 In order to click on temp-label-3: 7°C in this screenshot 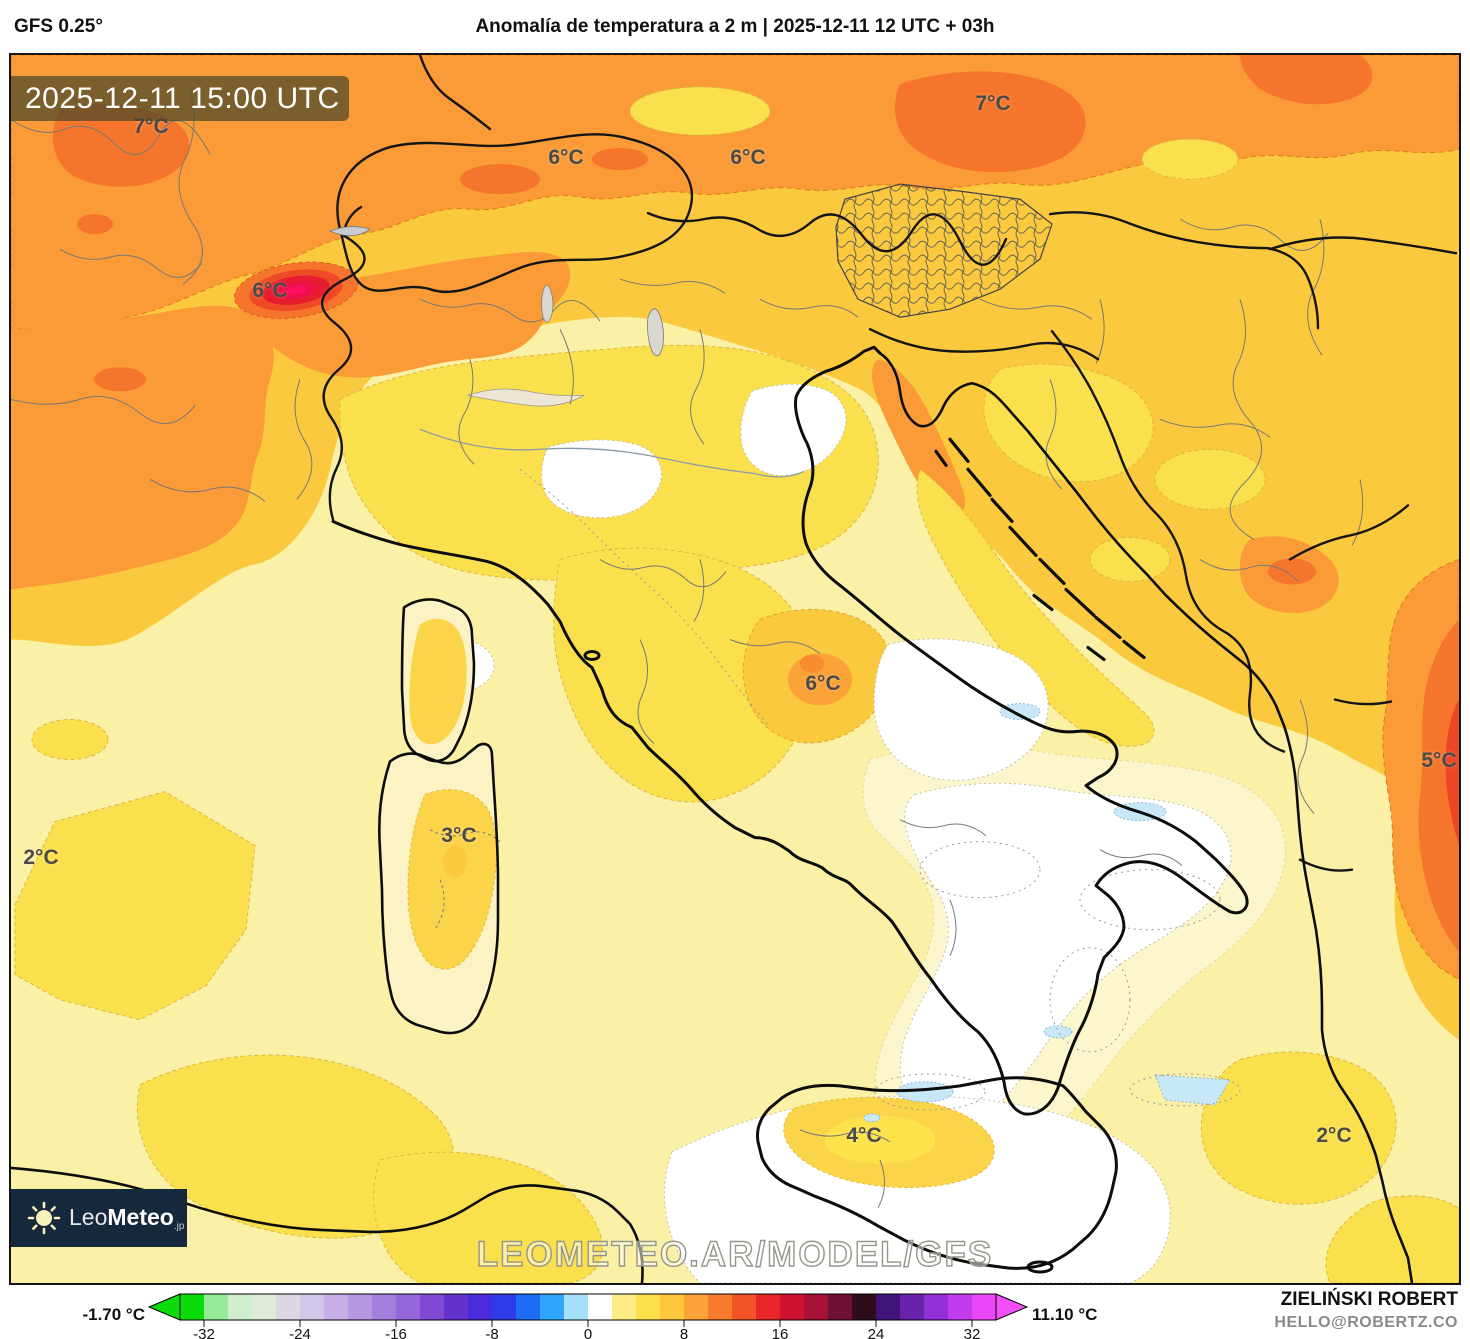, I will do `click(993, 103)`.